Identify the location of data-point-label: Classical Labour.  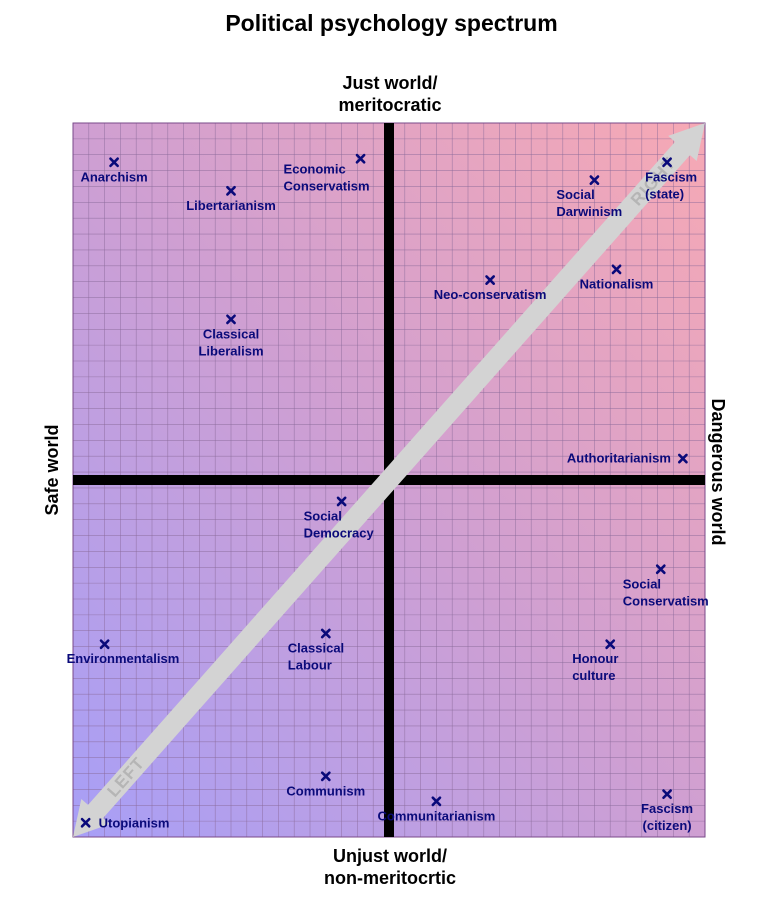
(316, 657).